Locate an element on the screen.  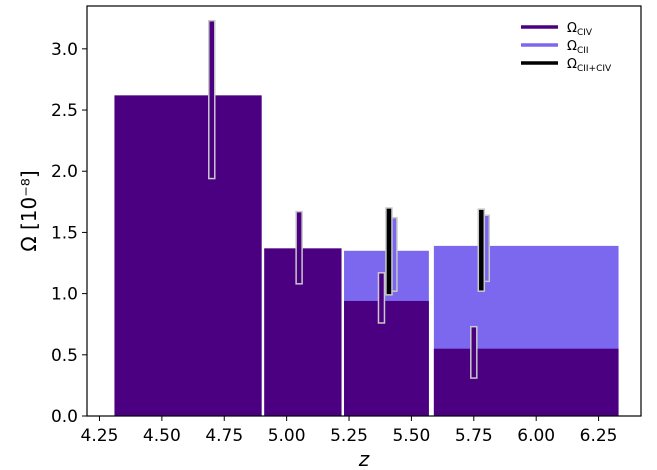
x-tick-label: 6.25 is located at coordinates (599, 436).